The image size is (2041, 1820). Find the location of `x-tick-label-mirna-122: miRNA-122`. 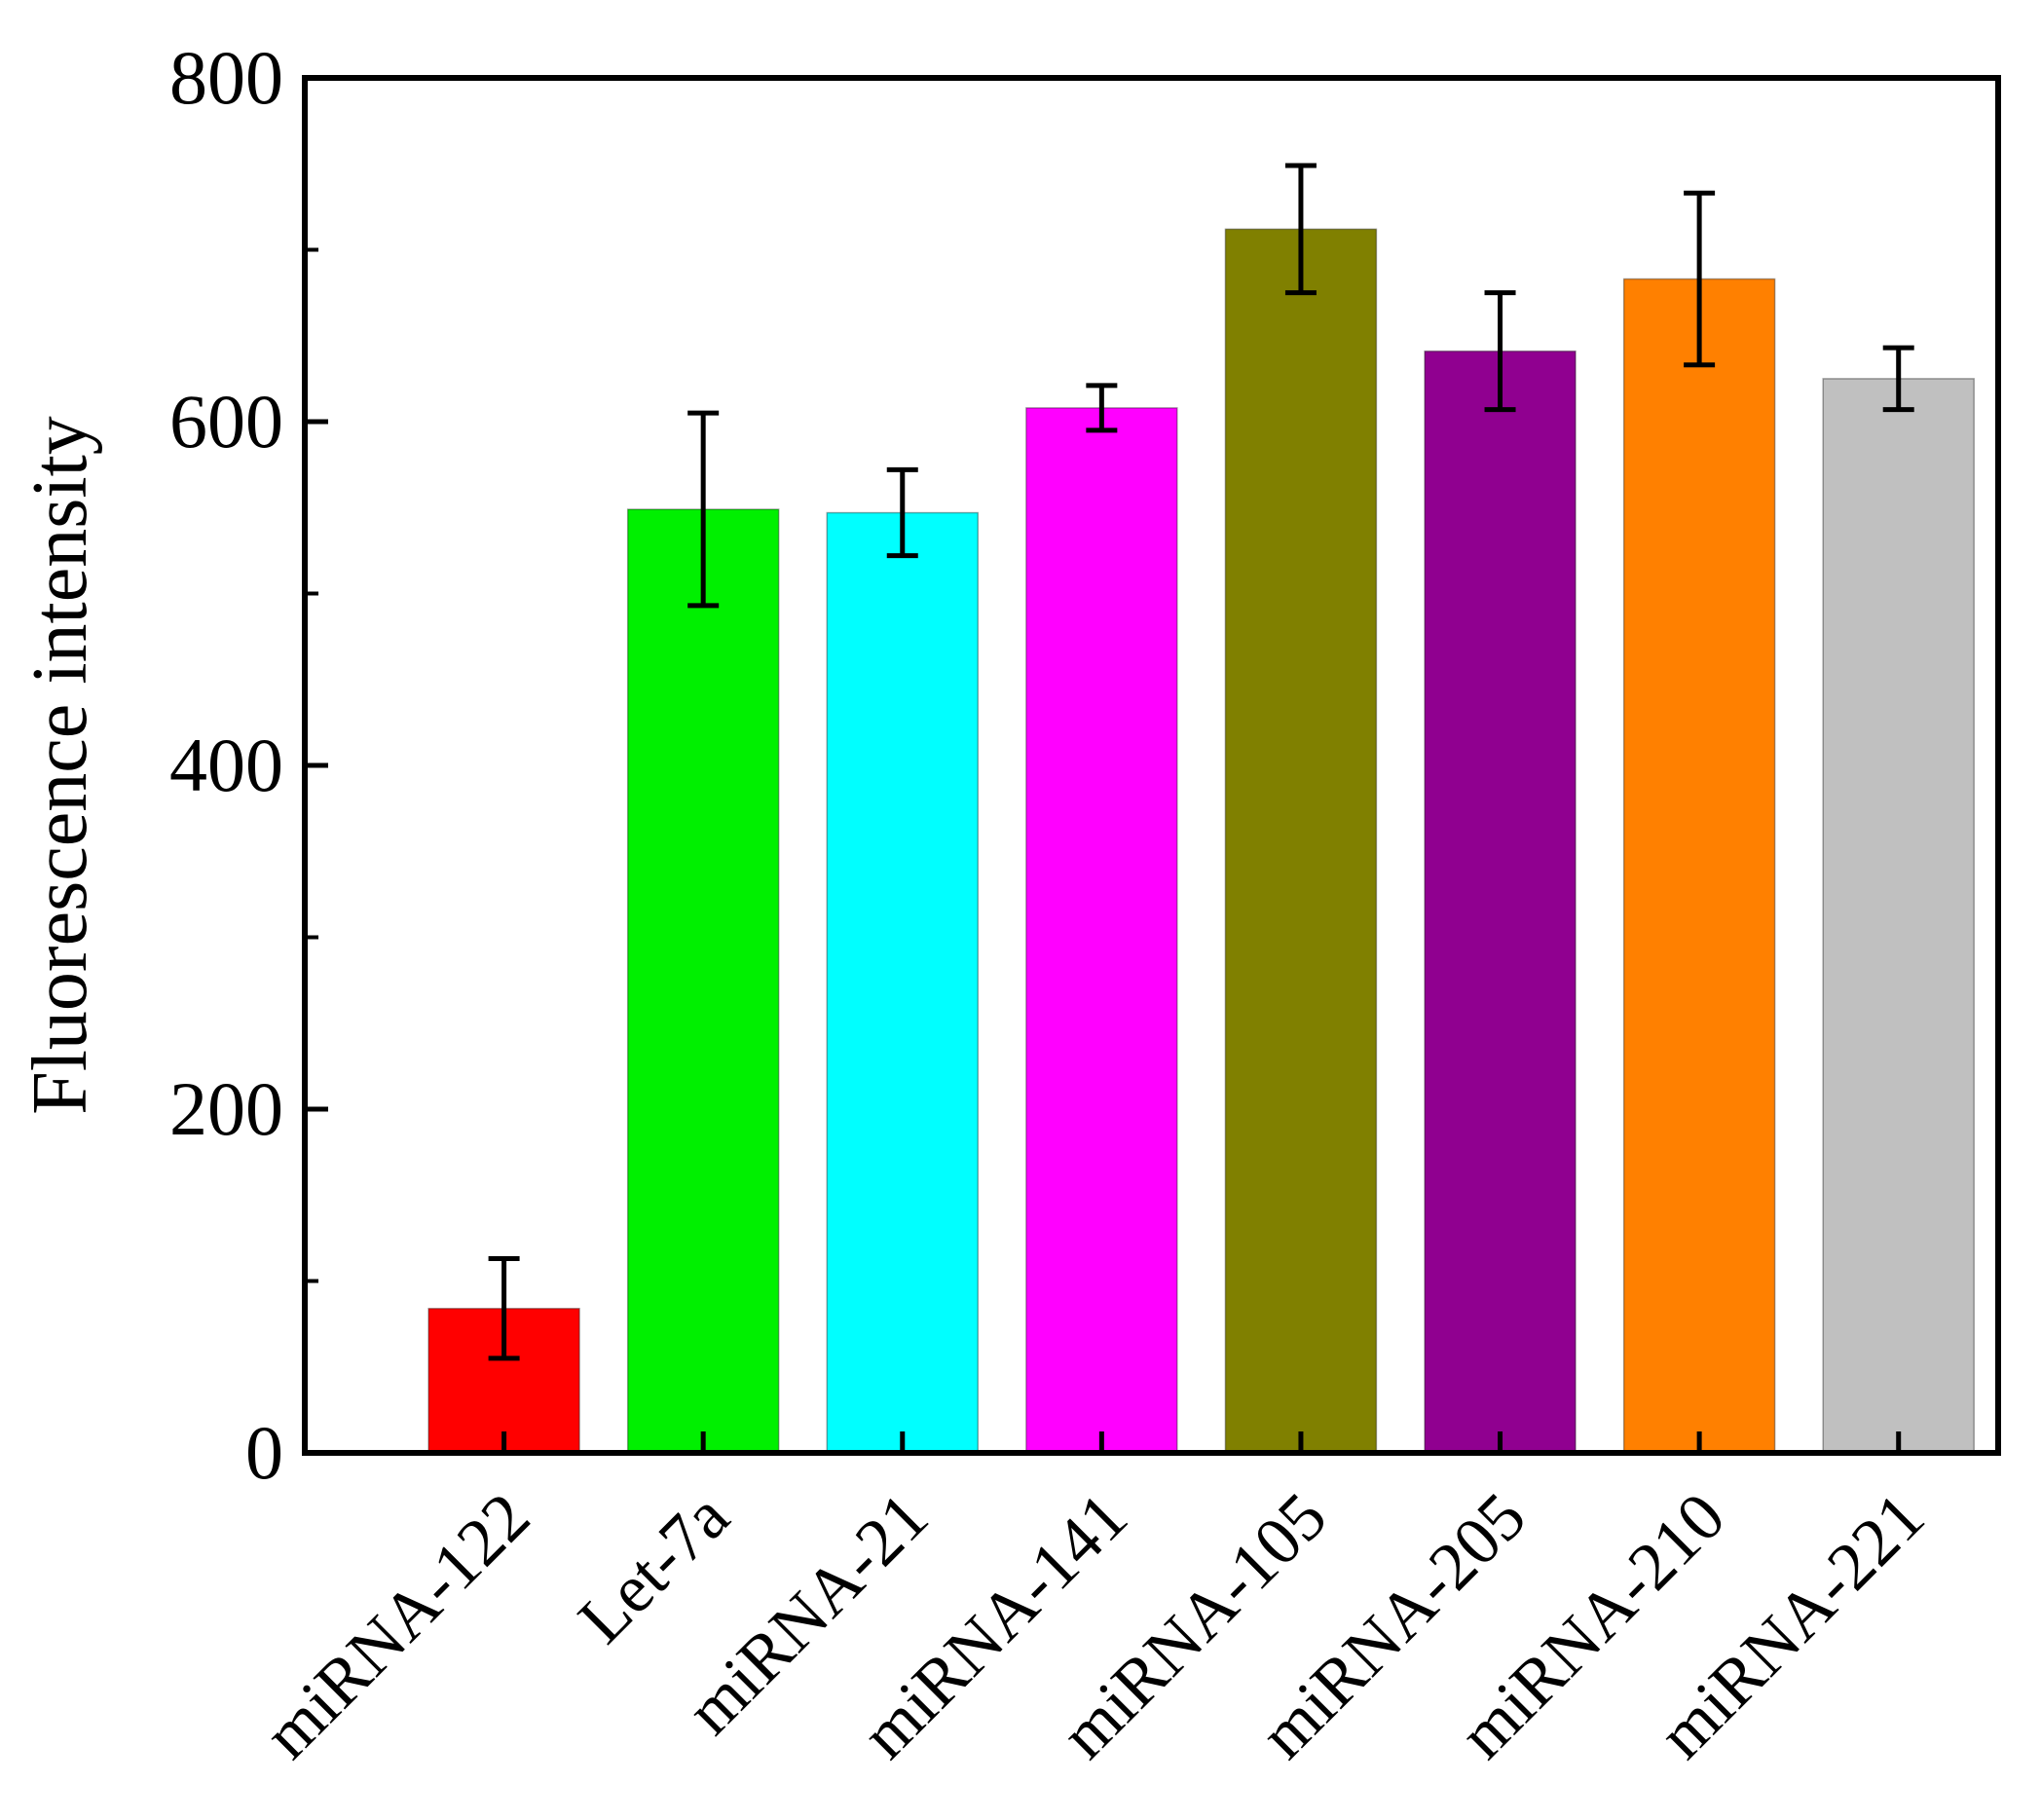

x-tick-label-mirna-122: miRNA-122 is located at coordinates (397, 1626).